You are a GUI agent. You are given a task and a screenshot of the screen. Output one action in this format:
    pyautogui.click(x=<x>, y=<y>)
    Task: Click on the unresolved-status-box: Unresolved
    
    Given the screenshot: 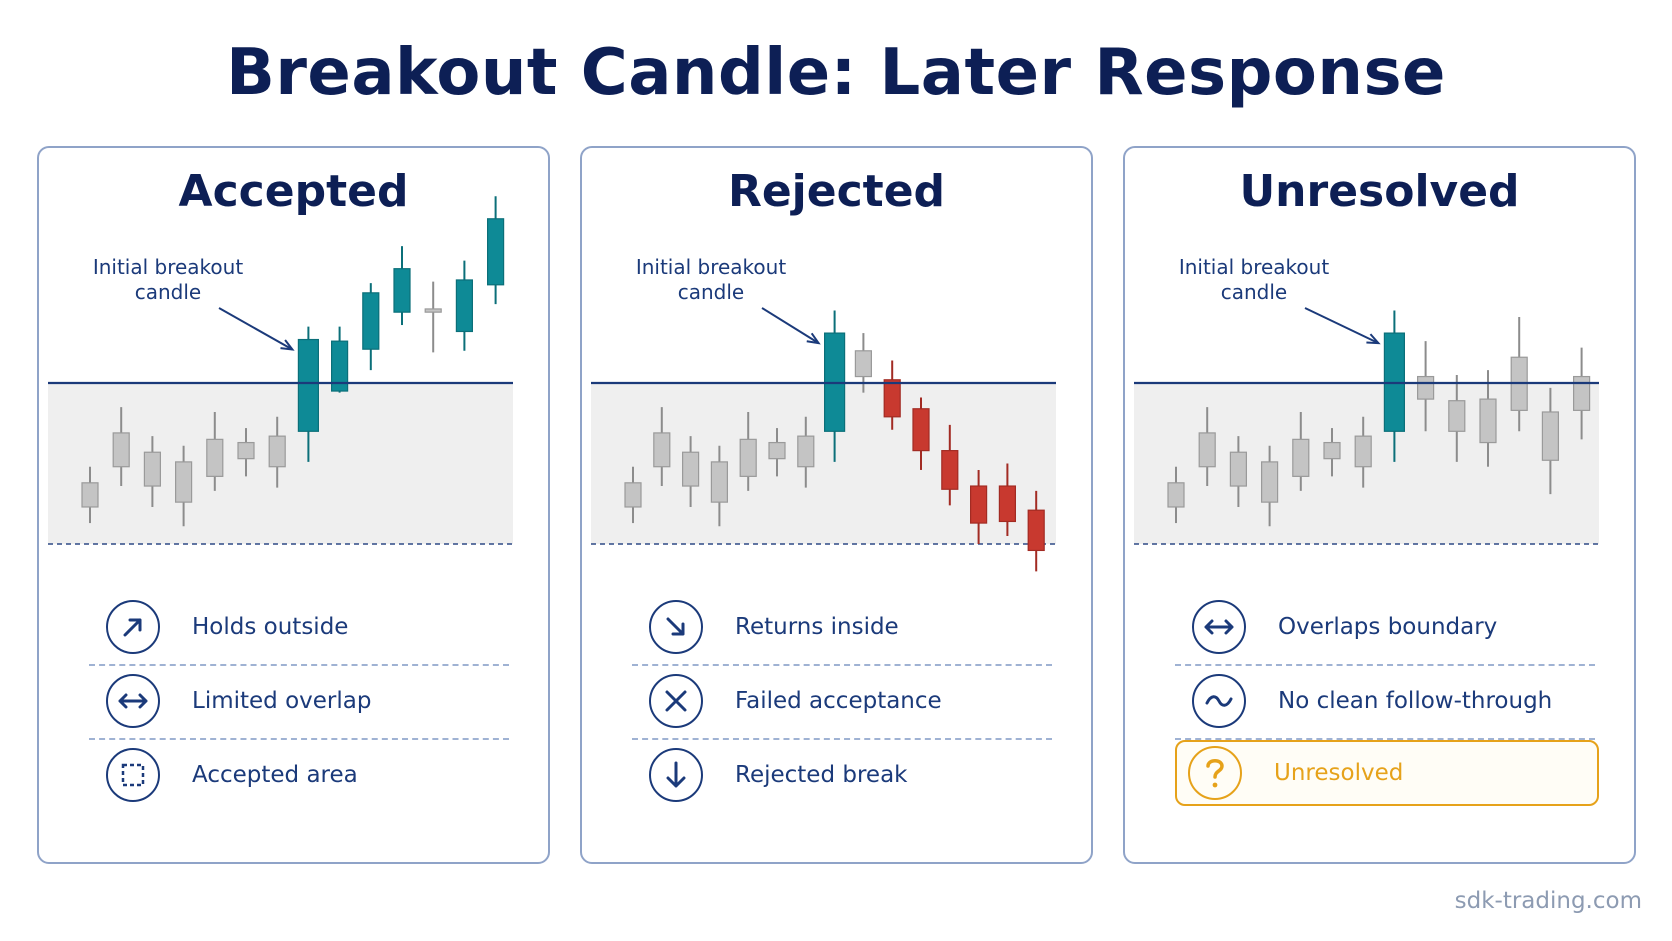 What is the action you would take?
    pyautogui.click(x=1387, y=773)
    